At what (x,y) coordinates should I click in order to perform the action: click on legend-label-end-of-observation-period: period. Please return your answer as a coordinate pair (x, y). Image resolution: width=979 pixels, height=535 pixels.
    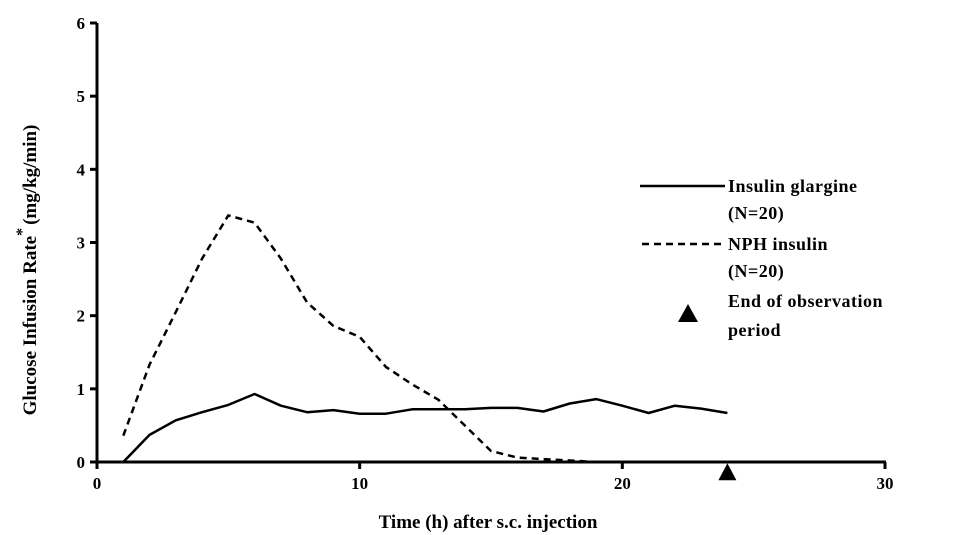
    Looking at the image, I should click on (754, 330).